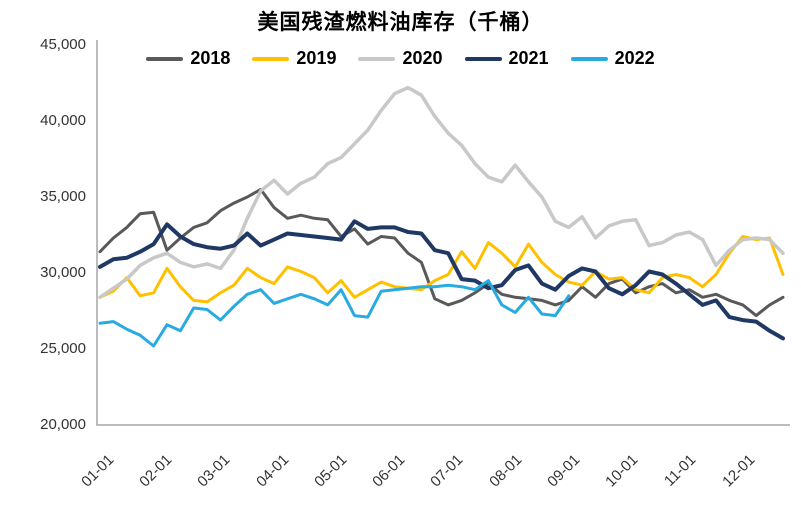 This screenshot has height=510, width=801. I want to click on y-tick-label: 25,000, so click(63, 348).